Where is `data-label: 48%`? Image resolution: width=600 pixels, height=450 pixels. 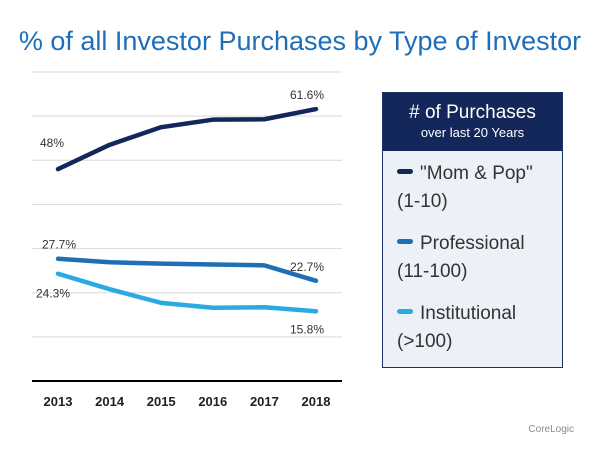
data-label: 48% is located at coordinates (52, 143).